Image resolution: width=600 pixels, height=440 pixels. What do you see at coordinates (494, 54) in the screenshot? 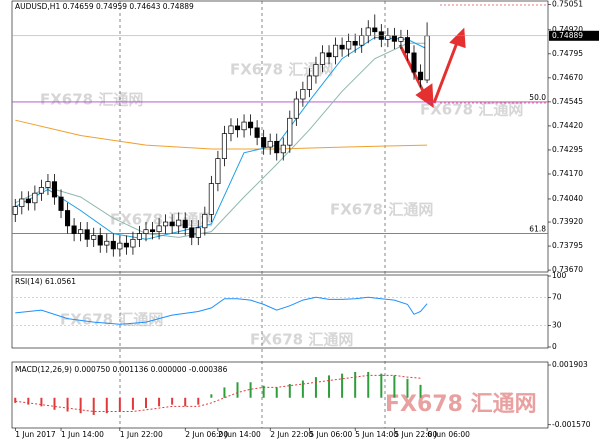
I see `target-lines` at bounding box center [494, 54].